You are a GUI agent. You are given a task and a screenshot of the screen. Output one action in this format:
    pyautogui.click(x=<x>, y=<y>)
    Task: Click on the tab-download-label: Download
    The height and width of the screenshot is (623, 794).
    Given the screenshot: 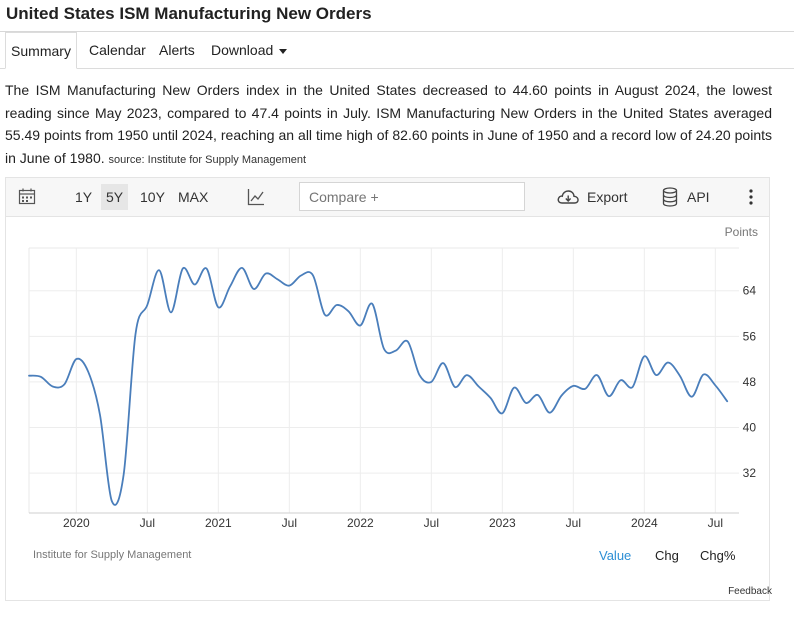 What is the action you would take?
    pyautogui.click(x=242, y=50)
    